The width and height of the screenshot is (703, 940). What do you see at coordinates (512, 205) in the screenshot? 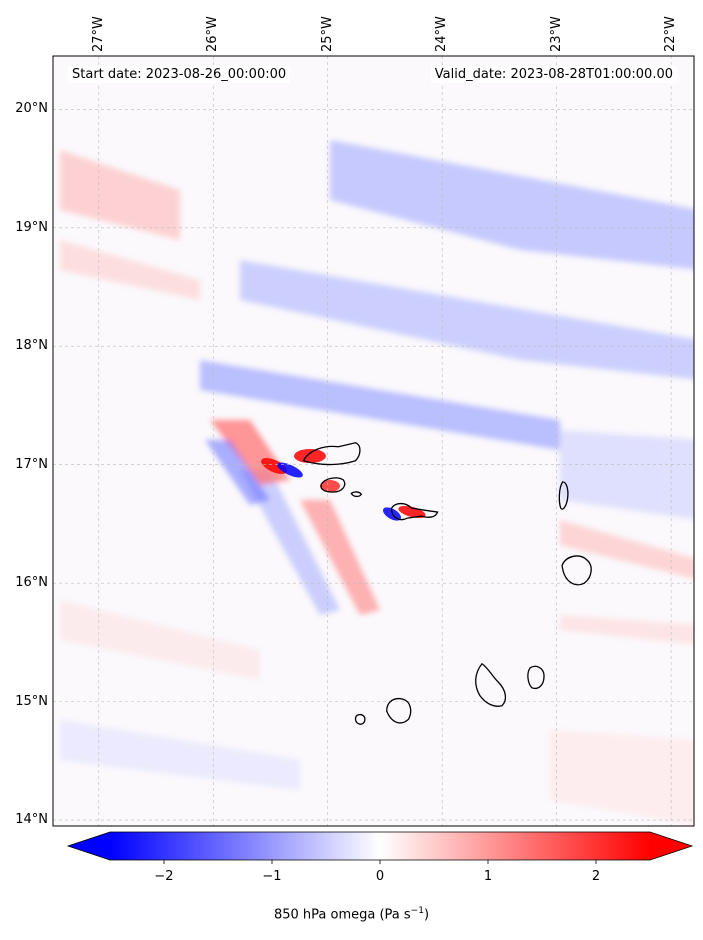
I see `blue-band-north` at bounding box center [512, 205].